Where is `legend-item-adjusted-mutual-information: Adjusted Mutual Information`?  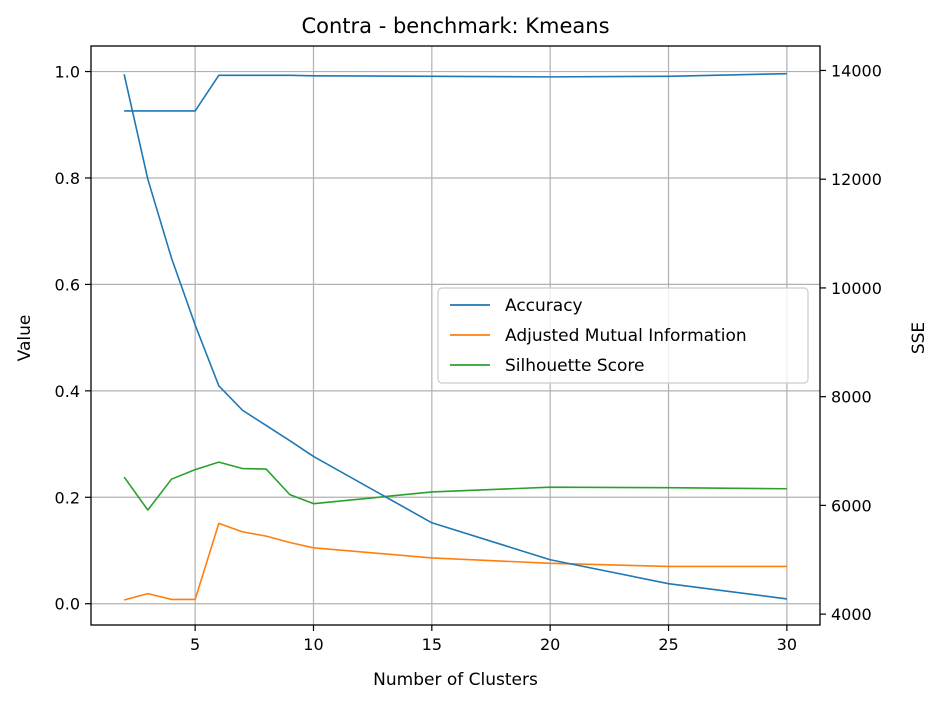
legend-item-adjusted-mutual-information: Adjusted Mutual Information is located at coordinates (598, 336).